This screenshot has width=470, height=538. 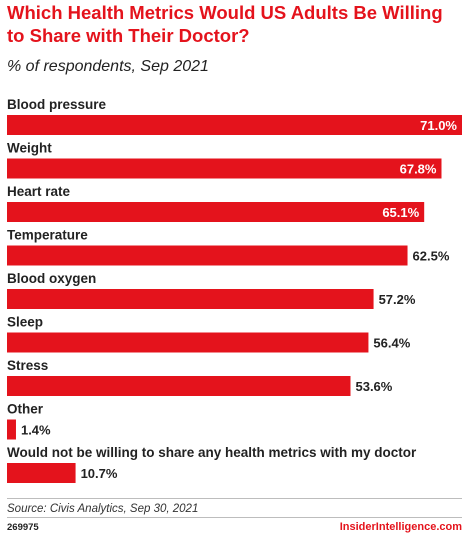 I want to click on brand-logo: InsiderIntelligence.com, so click(x=400, y=527).